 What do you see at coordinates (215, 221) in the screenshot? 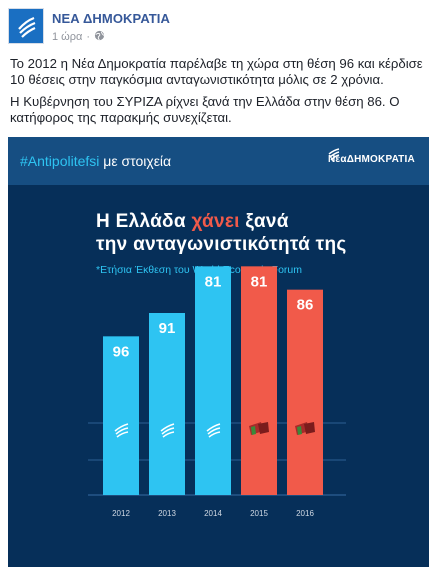
I see `chart-title-highlight: χάνει` at bounding box center [215, 221].